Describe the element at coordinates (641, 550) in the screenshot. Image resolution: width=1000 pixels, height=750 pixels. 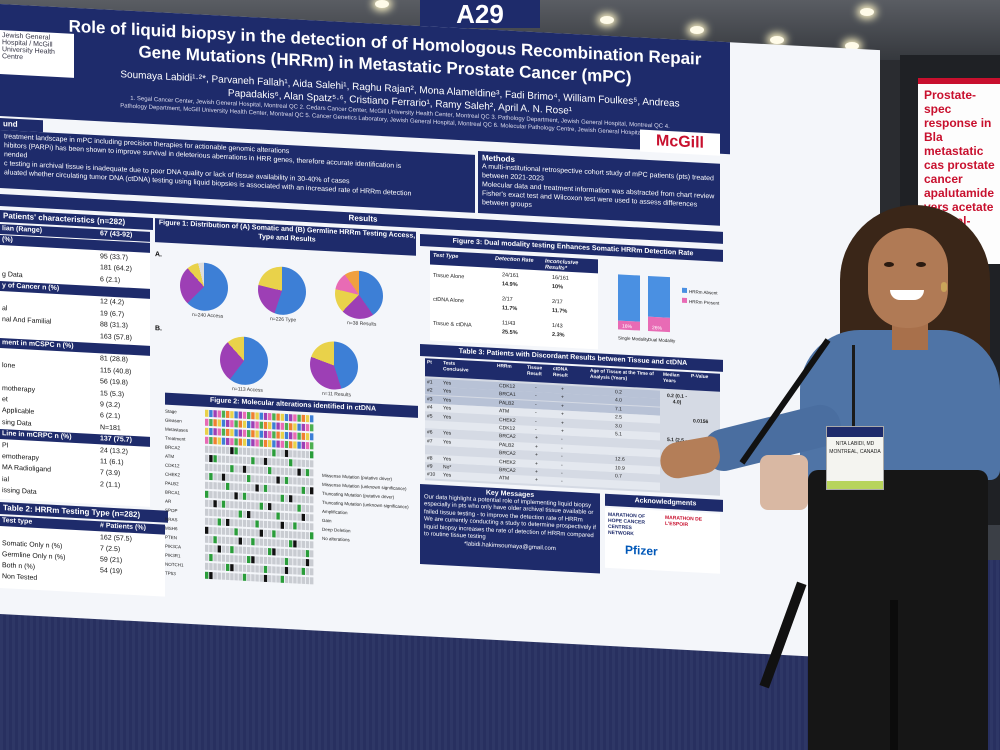
I see `pfizer-logo: Pfizer` at that location.